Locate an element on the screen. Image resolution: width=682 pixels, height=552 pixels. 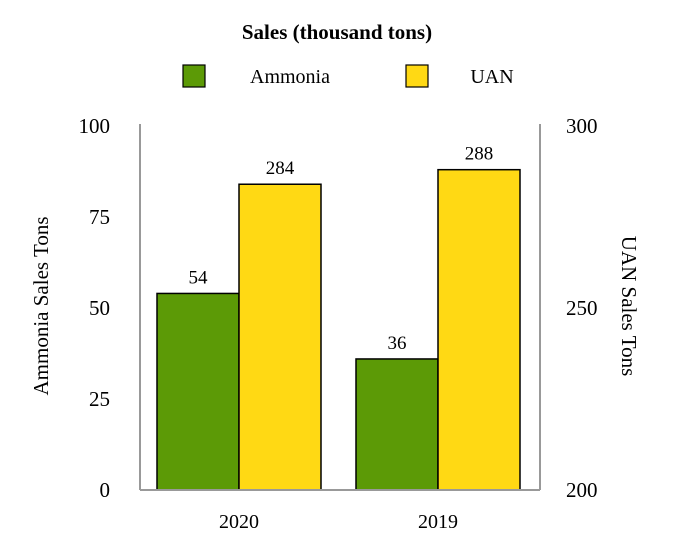
data-label-ammonia-2020: 54 is located at coordinates (199, 277).